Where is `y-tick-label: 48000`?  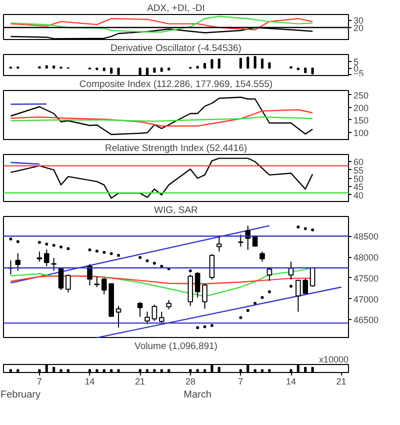
y-tick-label: 48000 is located at coordinates (366, 257).